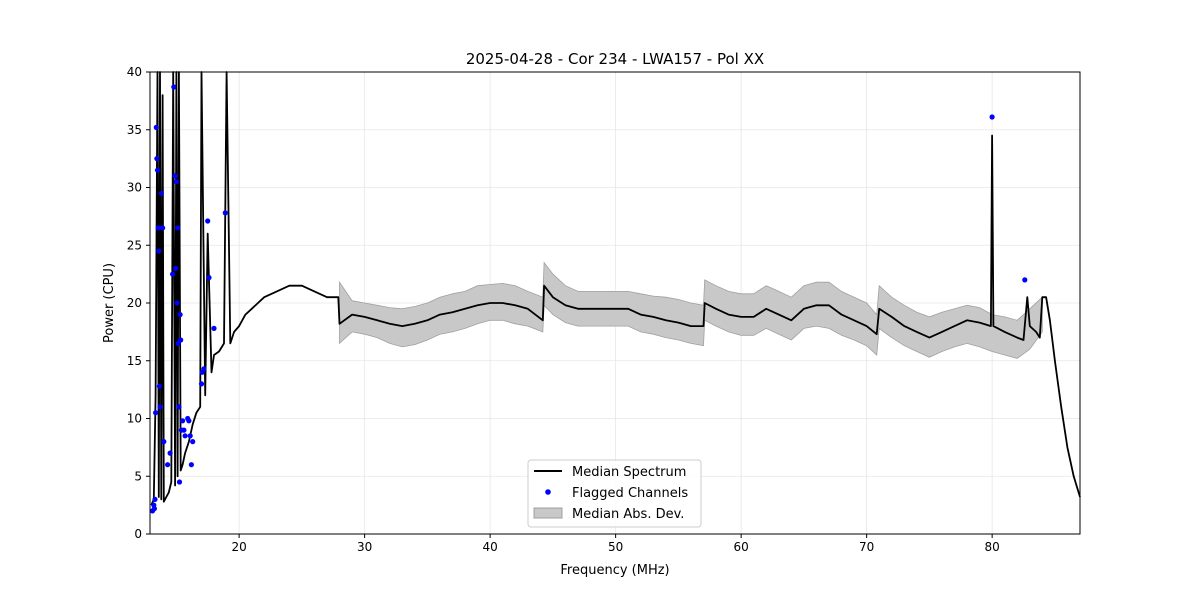  What do you see at coordinates (109, 303) in the screenshot?
I see `y-axis-label: Power (CPU)` at bounding box center [109, 303].